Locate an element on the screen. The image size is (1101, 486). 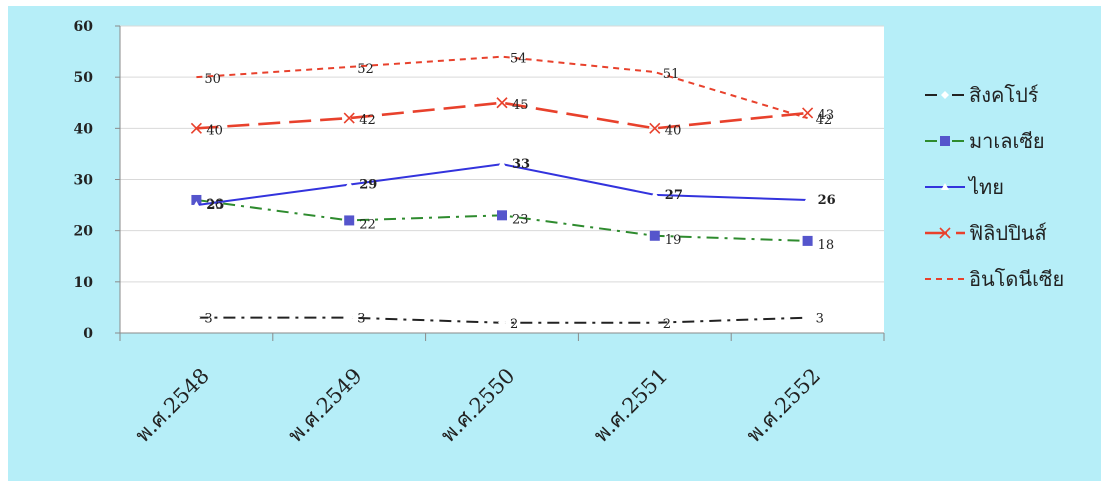
data-label-มาเลเซีย-2: 23 is located at coordinates (520, 219).